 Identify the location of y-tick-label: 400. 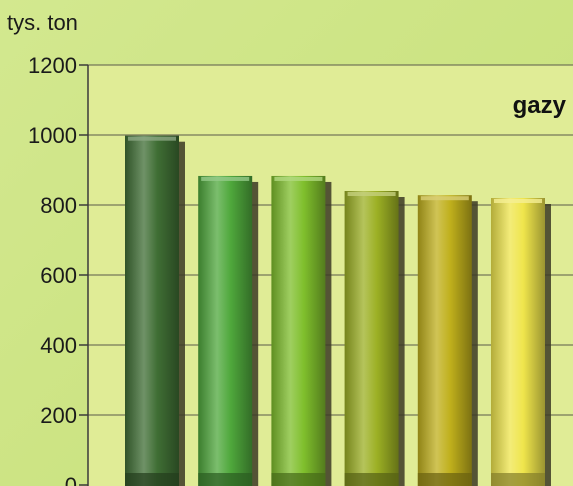
(58, 345).